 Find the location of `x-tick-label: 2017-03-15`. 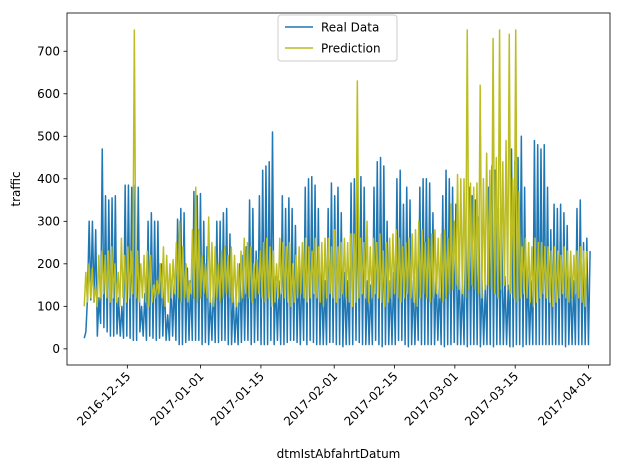

x-tick-label: 2017-03-15 is located at coordinates (491, 398).